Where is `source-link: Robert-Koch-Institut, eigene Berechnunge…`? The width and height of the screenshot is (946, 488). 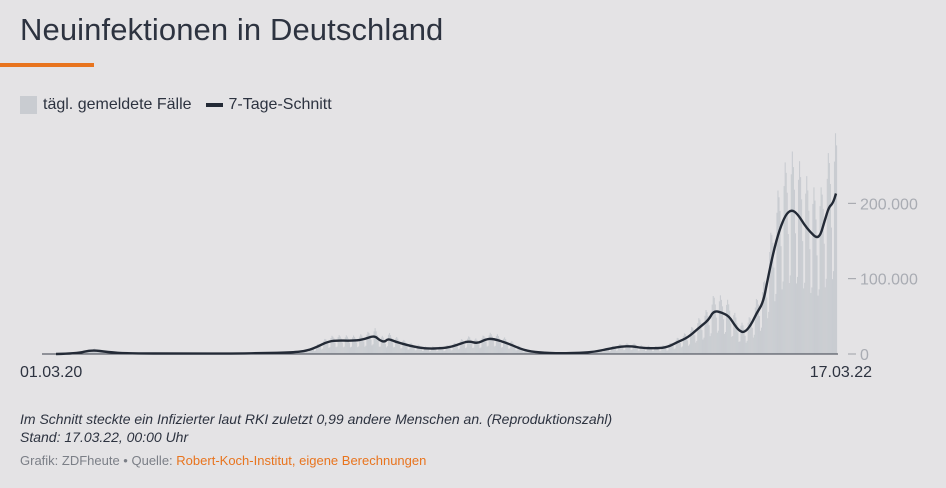 source-link: Robert-Koch-Institut, eigene Berechnunge… is located at coordinates (301, 460).